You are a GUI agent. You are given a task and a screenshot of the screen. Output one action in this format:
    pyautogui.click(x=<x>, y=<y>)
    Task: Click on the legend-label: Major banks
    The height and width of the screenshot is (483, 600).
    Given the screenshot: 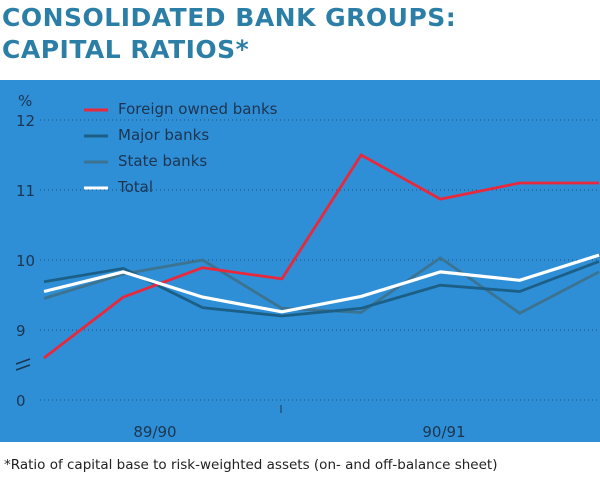 What is the action you would take?
    pyautogui.click(x=163, y=135)
    